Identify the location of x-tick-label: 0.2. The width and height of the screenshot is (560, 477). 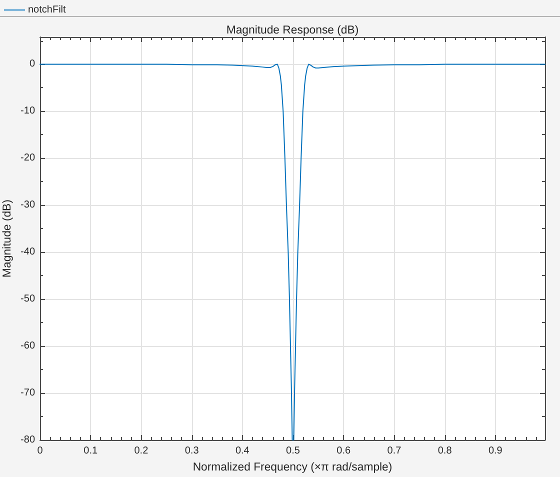
(141, 451).